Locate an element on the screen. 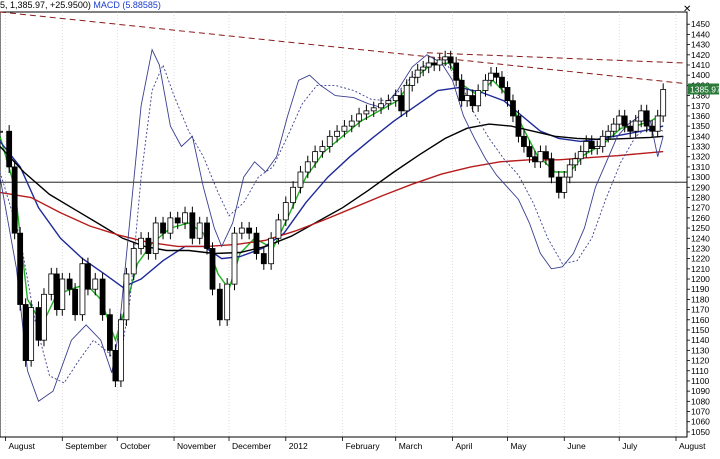  x-tick-label: March is located at coordinates (411, 446).